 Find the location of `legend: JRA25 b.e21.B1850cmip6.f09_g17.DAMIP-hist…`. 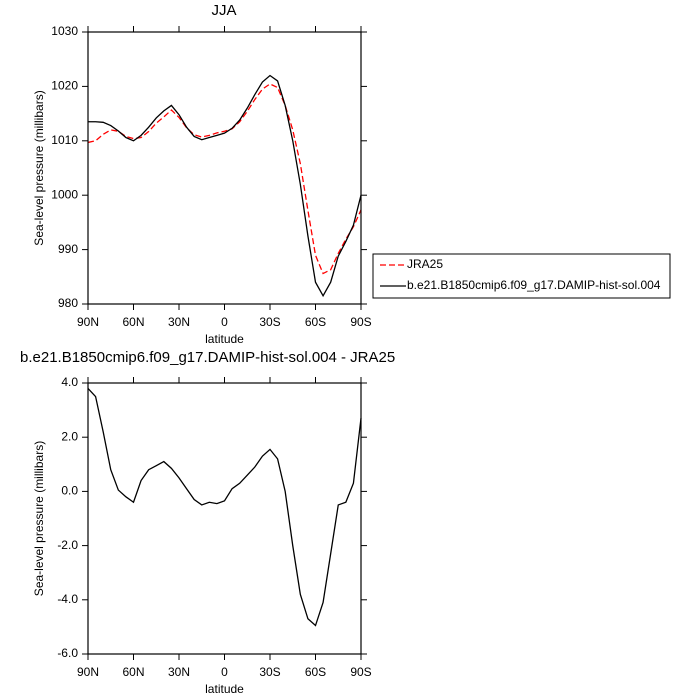

legend: JRA25 b.e21.B1850cmip6.f09_g17.DAMIP-hist… is located at coordinates (521, 276).